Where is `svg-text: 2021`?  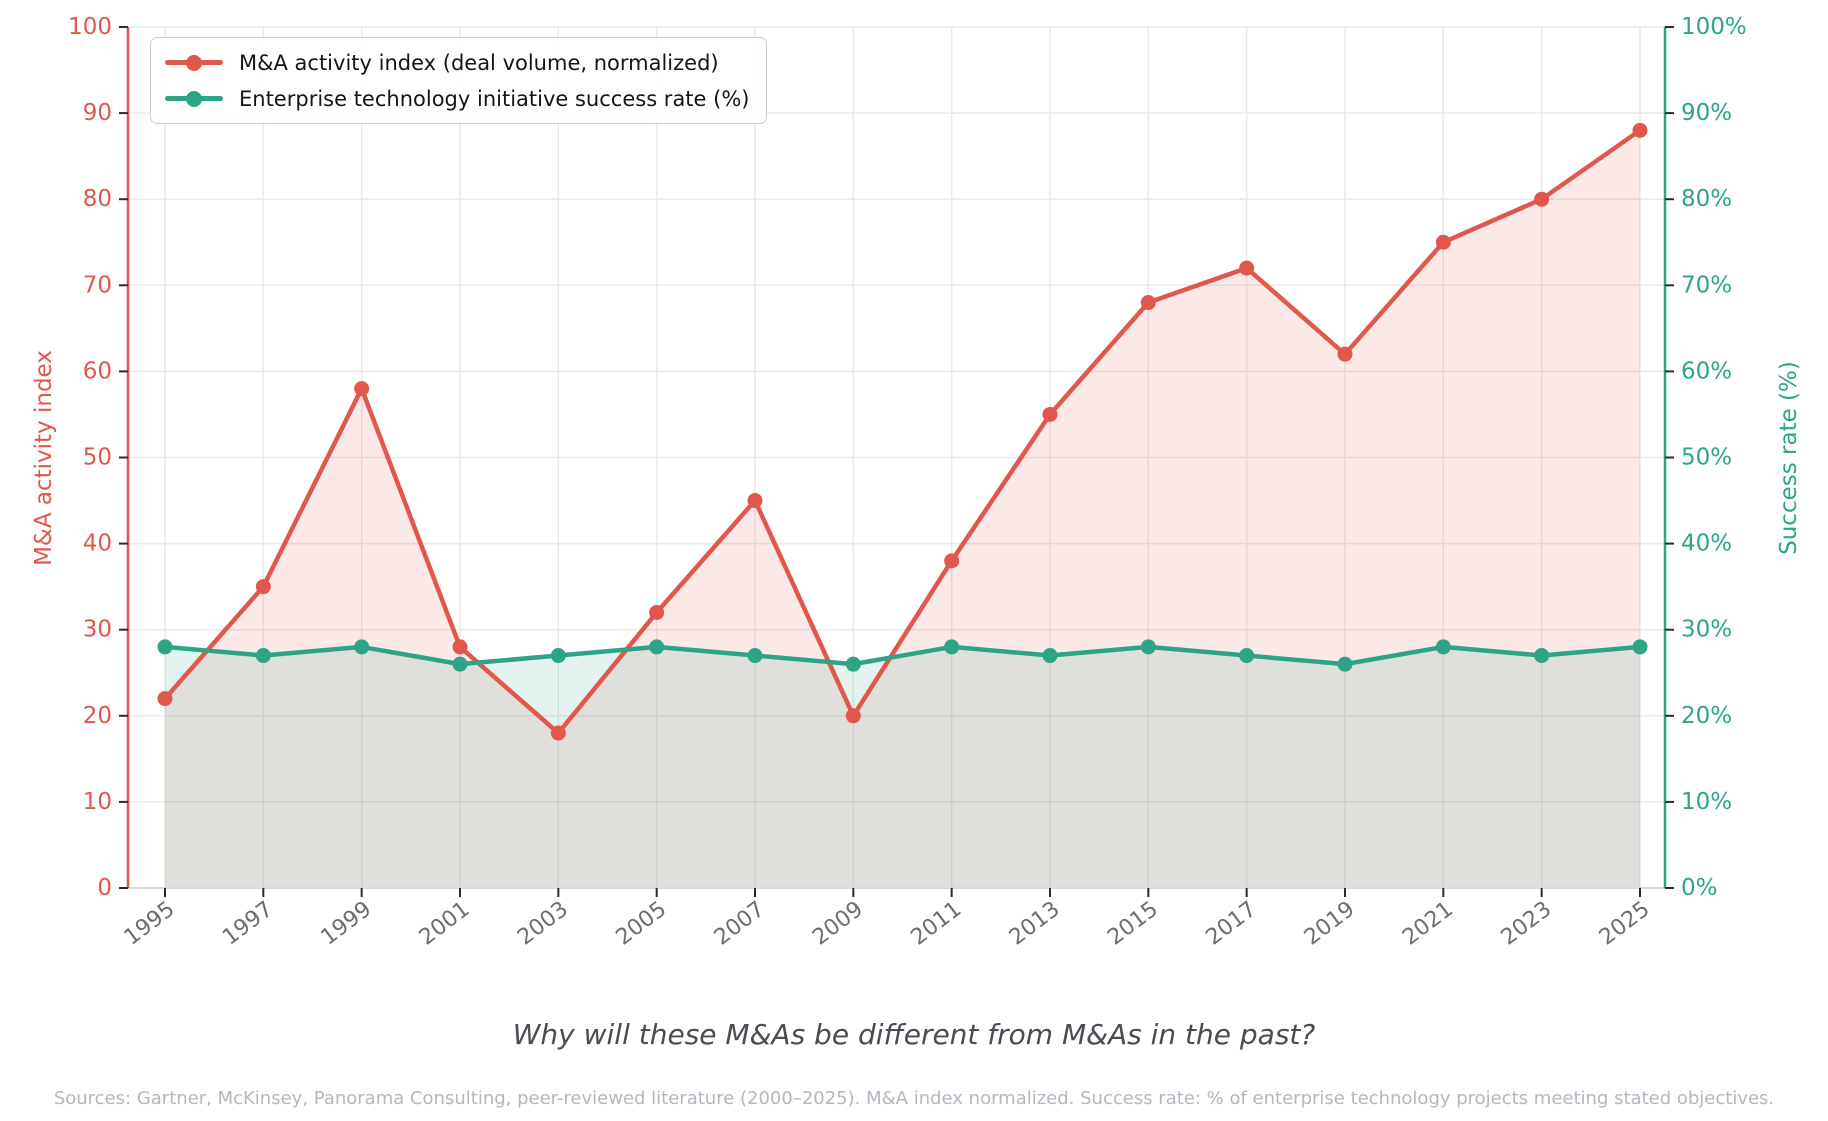 svg-text: 2021 is located at coordinates (1428, 924).